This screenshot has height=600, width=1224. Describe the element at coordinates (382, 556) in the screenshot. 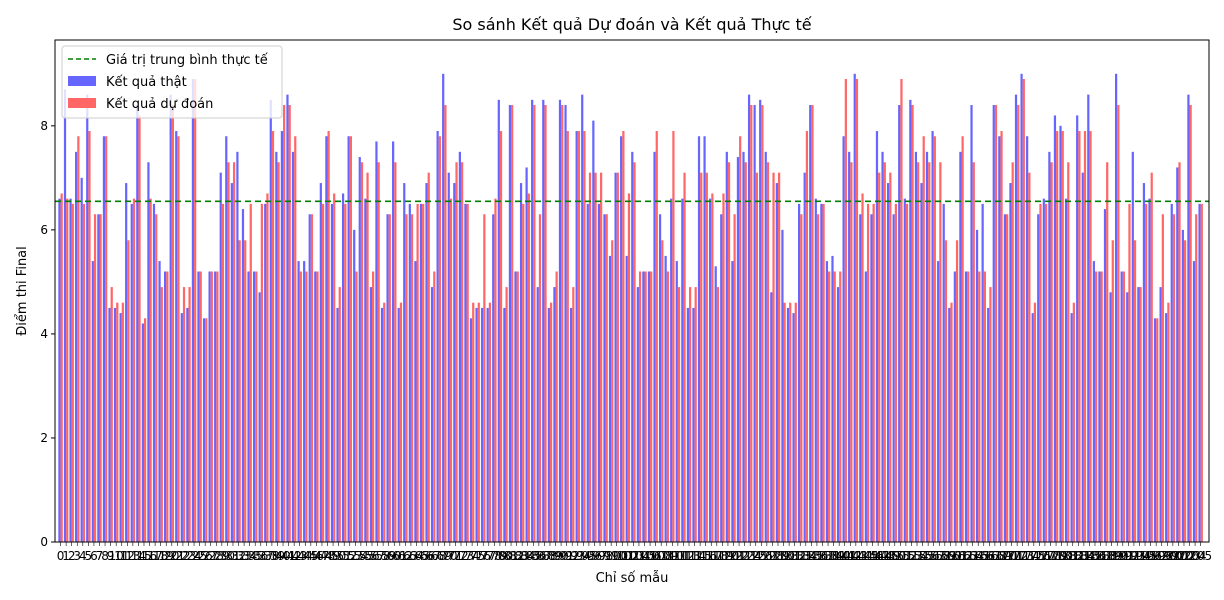

I see `x-tick-label: 58` at that location.